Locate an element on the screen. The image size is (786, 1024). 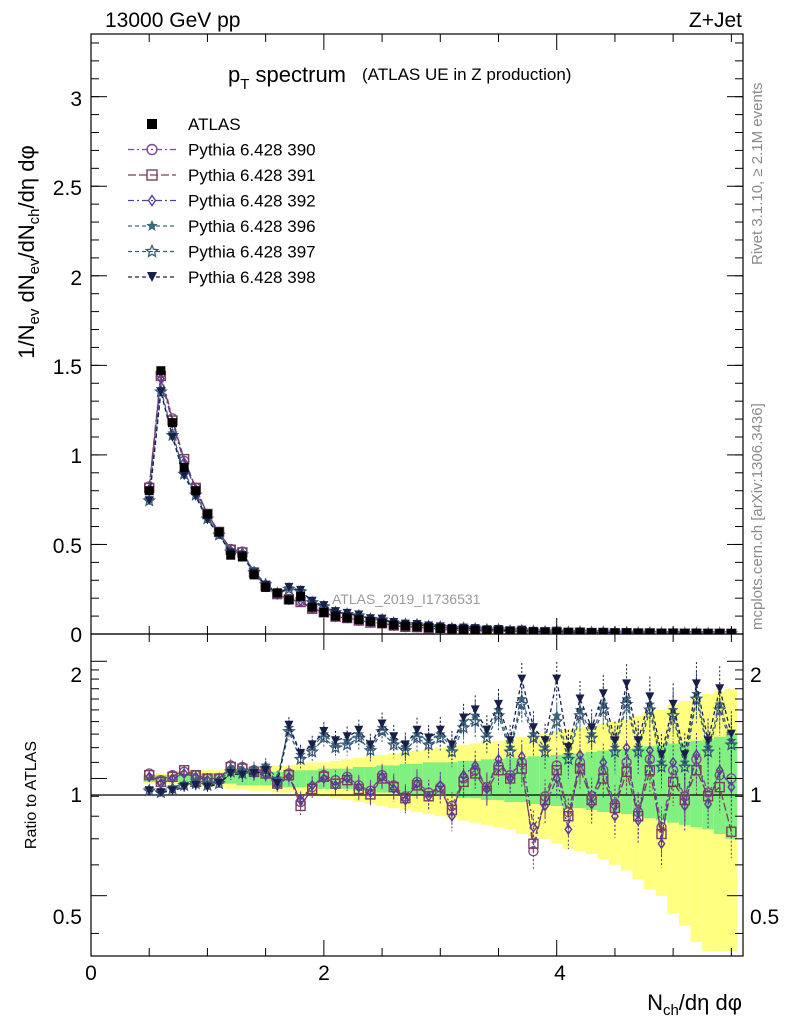
legend-label-0: ATLAS is located at coordinates (214, 124).